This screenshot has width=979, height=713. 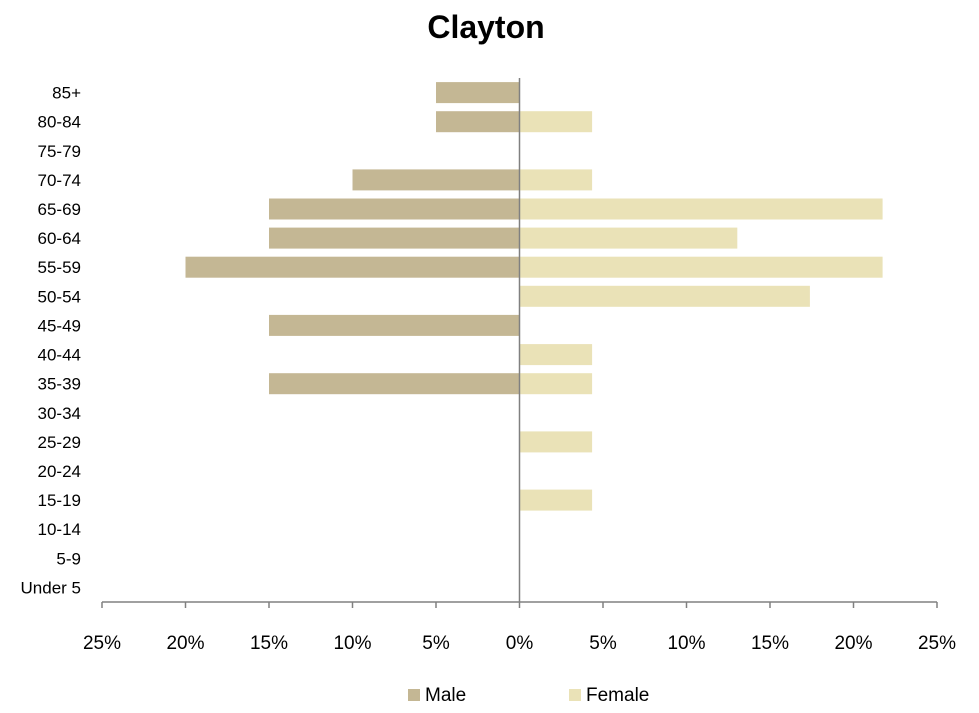 I want to click on category-label: 80-84, so click(x=59, y=122).